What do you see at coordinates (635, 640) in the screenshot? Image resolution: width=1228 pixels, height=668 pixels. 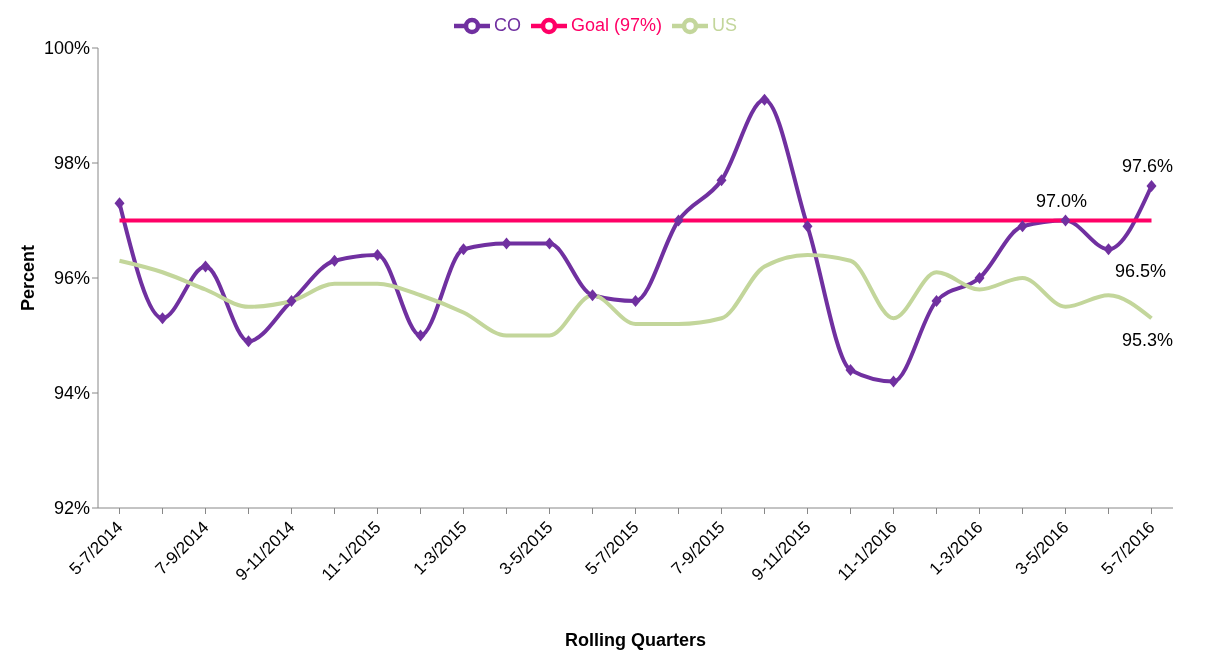 I see `x-axis-title: Rolling Quarters` at bounding box center [635, 640].